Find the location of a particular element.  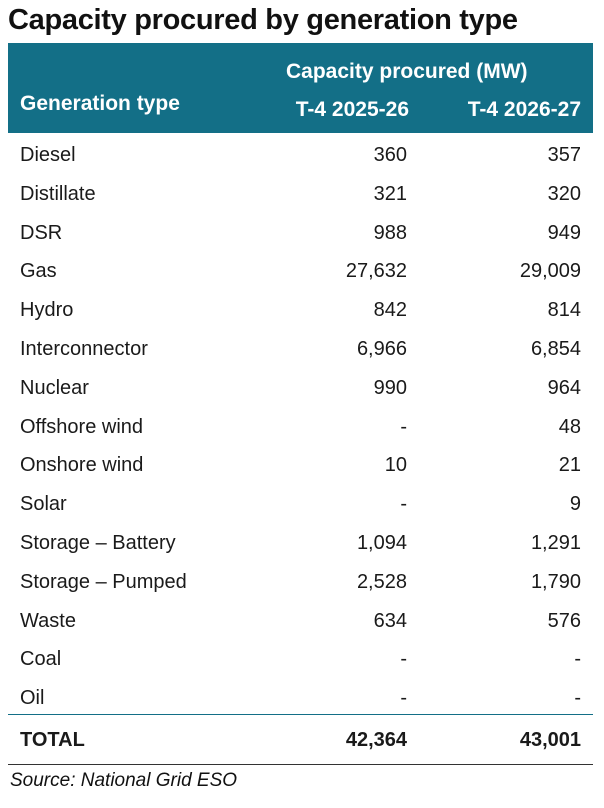

table-row: Distillate 321 320 is located at coordinates (300, 195).